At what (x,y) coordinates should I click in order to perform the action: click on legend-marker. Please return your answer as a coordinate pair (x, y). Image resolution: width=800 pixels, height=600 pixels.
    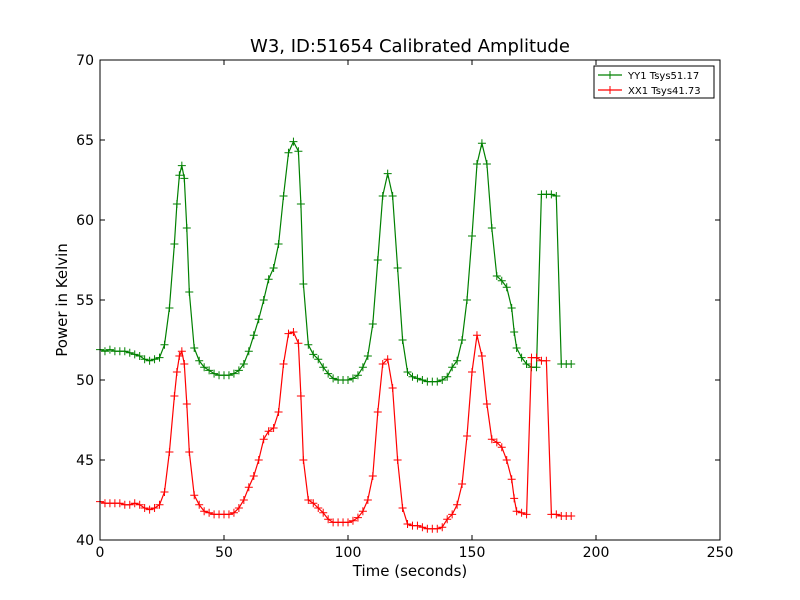
    Looking at the image, I should click on (610, 75).